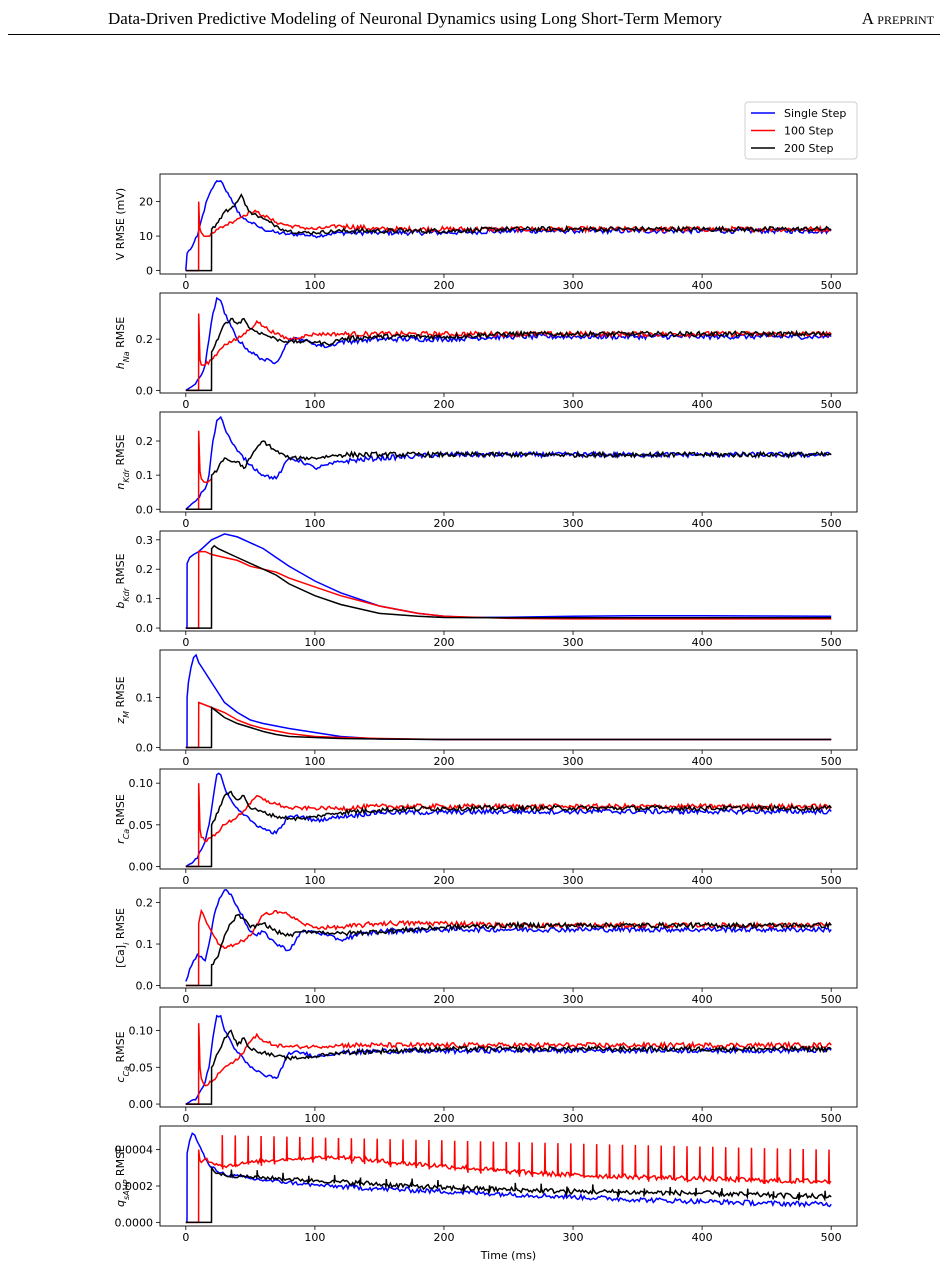 The image size is (948, 1269). I want to click on panel-1-series, so click(508, 226).